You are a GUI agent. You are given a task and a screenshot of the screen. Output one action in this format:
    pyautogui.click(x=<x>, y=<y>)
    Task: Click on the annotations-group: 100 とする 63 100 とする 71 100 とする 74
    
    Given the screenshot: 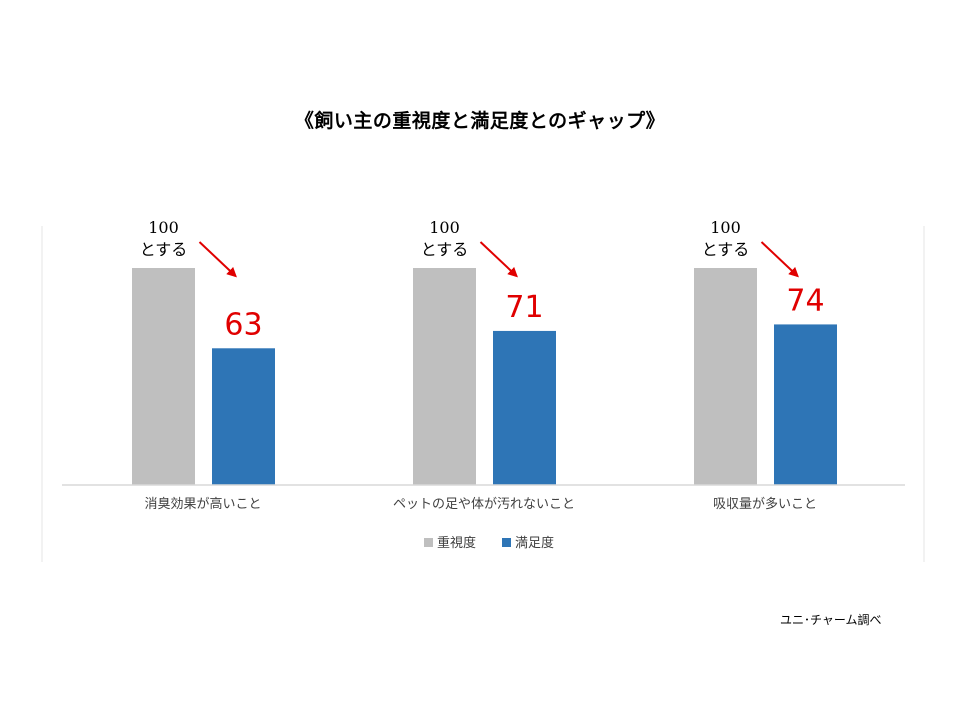 What is the action you would take?
    pyautogui.click(x=482, y=280)
    